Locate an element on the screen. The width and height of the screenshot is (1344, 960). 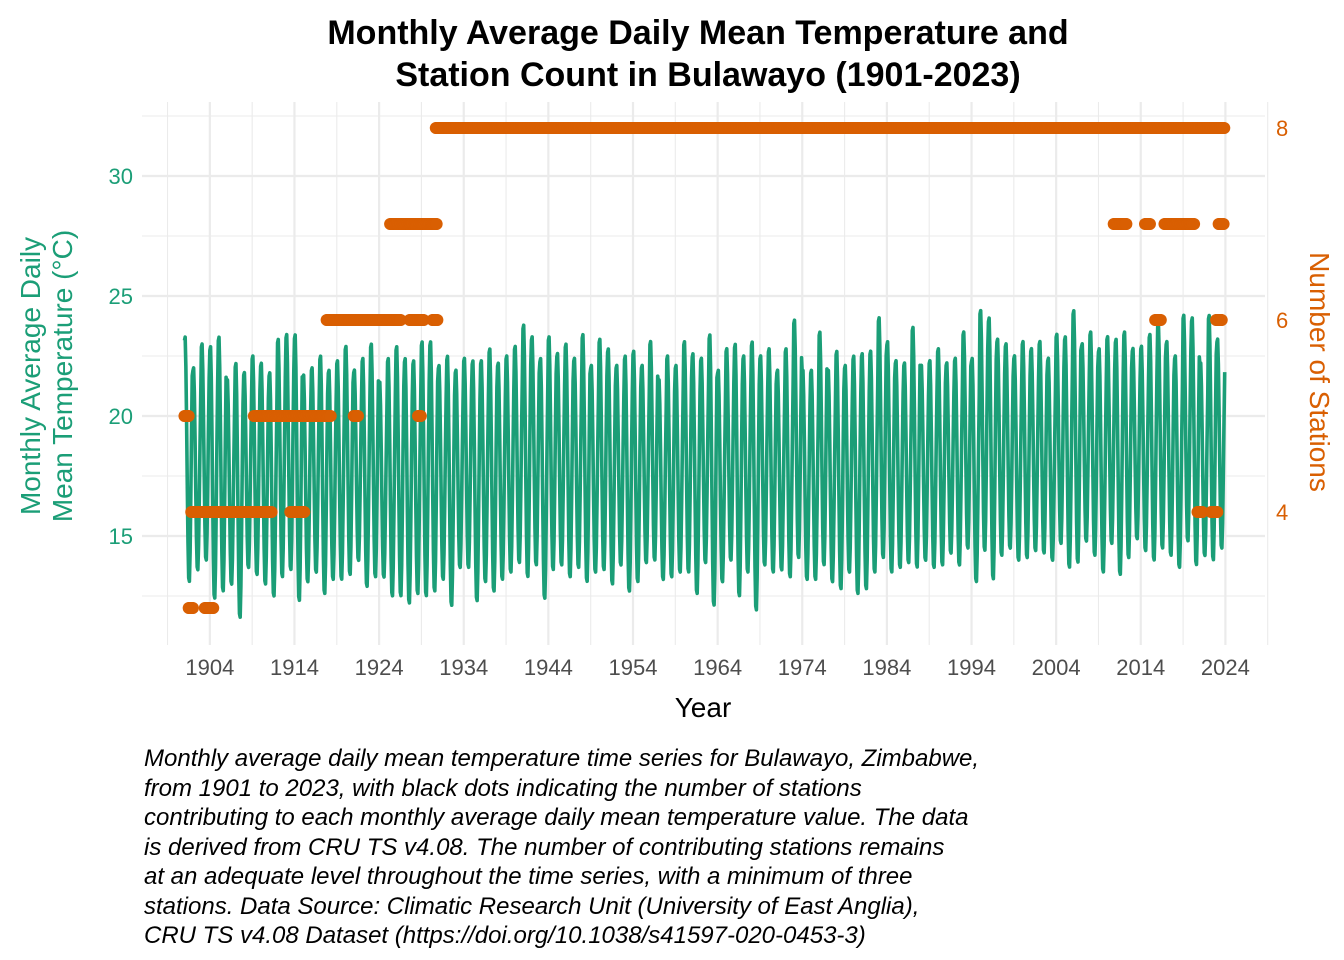
y-right-tick-label: 6 is located at coordinates (1282, 320).